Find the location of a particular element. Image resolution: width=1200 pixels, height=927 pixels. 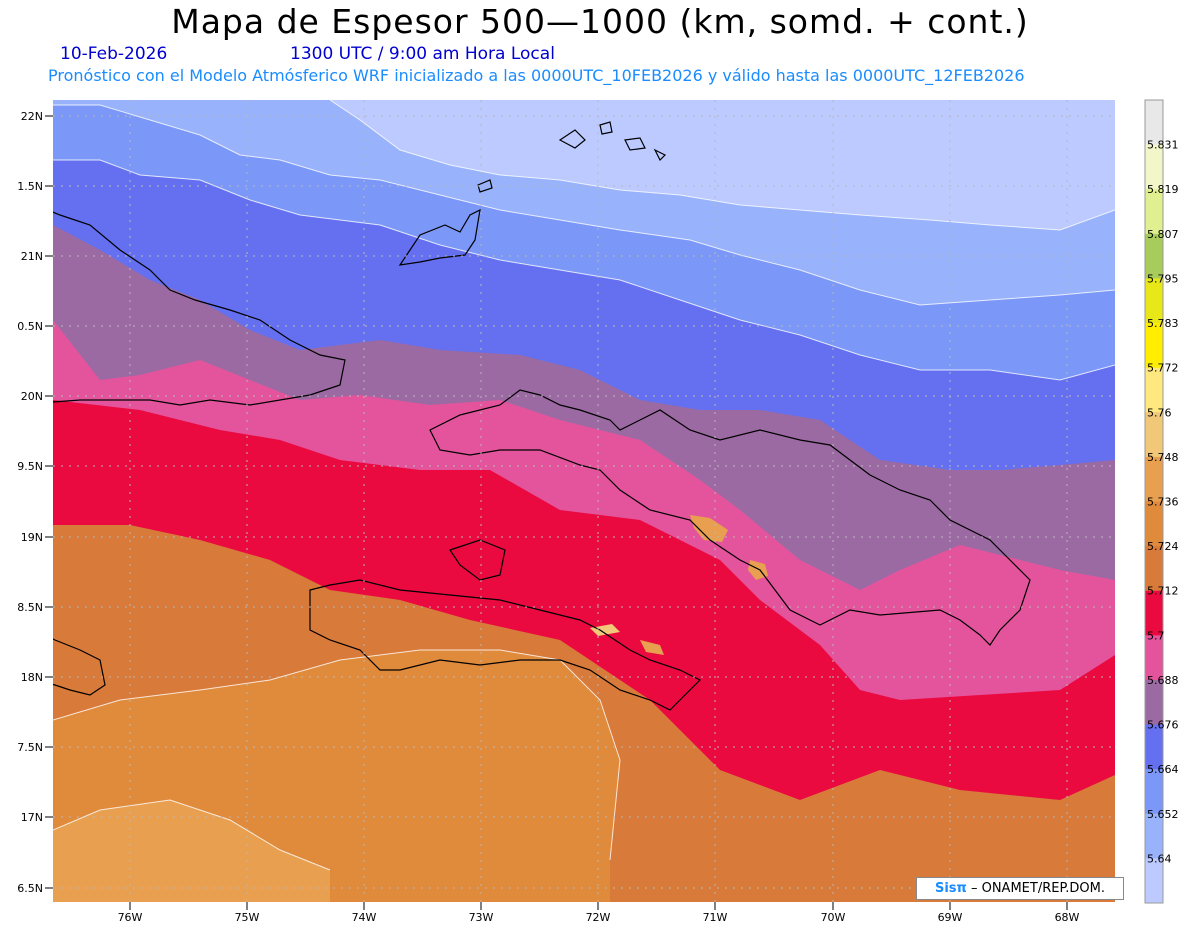

colorbar-label: 5.64 is located at coordinates (1159, 858).